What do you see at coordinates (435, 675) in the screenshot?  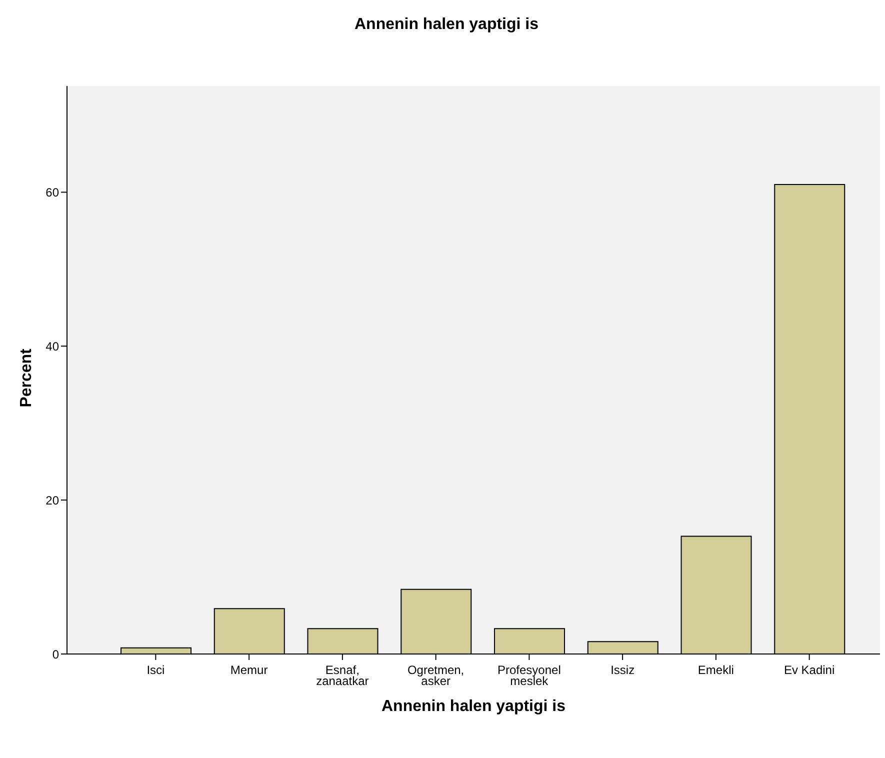 I see `x-tick-label: Ogretmen, asker` at bounding box center [435, 675].